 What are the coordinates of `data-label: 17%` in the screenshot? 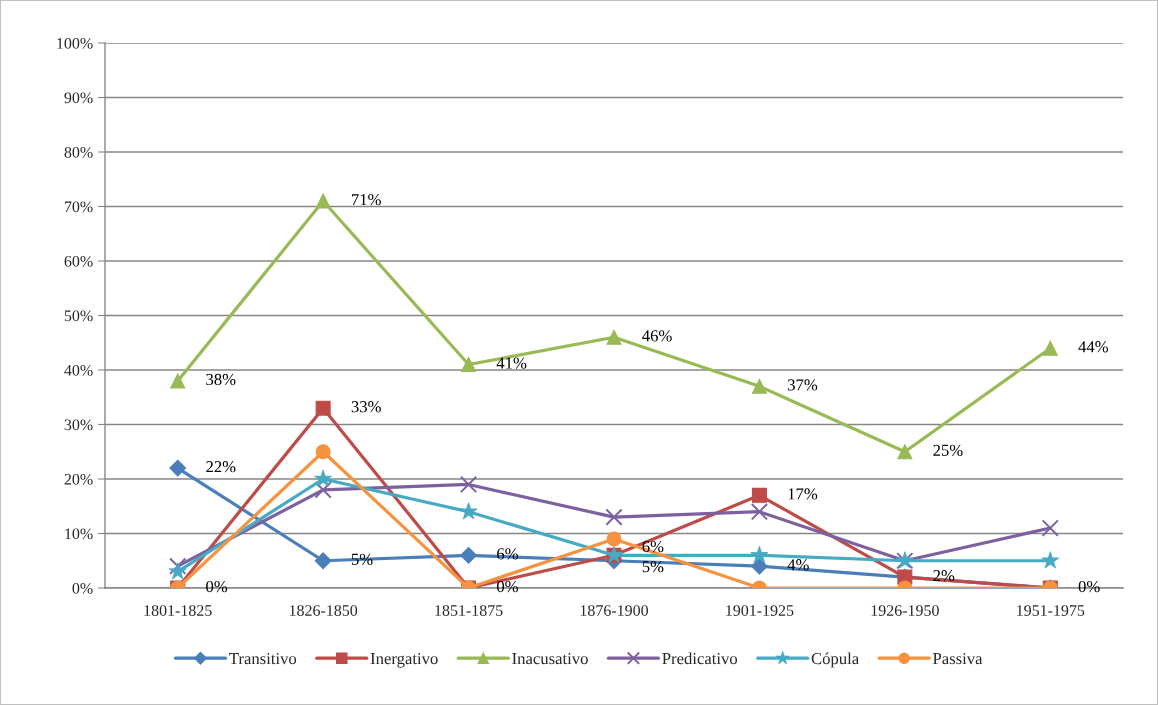 It's located at (803, 494).